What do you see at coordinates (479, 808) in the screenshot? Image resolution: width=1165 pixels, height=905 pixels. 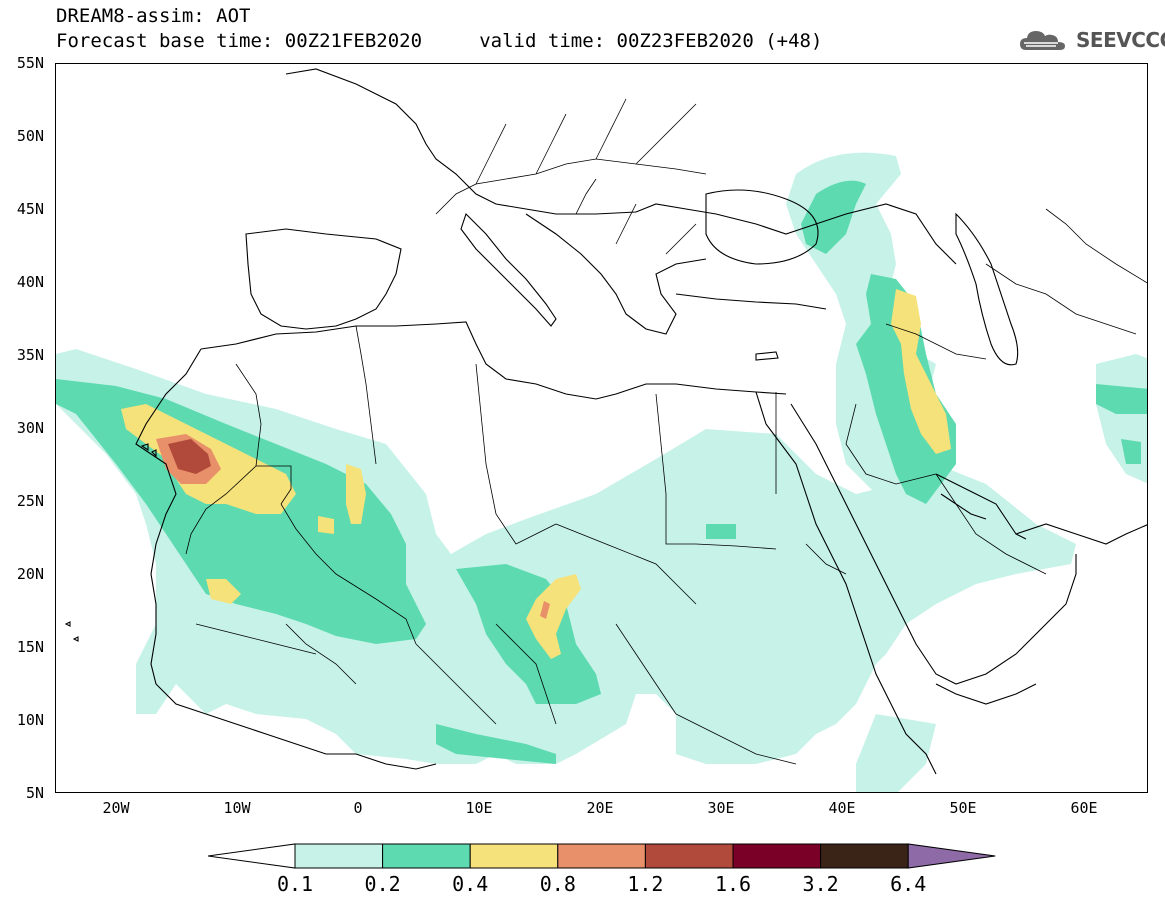 I see `longitude-label: 10E` at bounding box center [479, 808].